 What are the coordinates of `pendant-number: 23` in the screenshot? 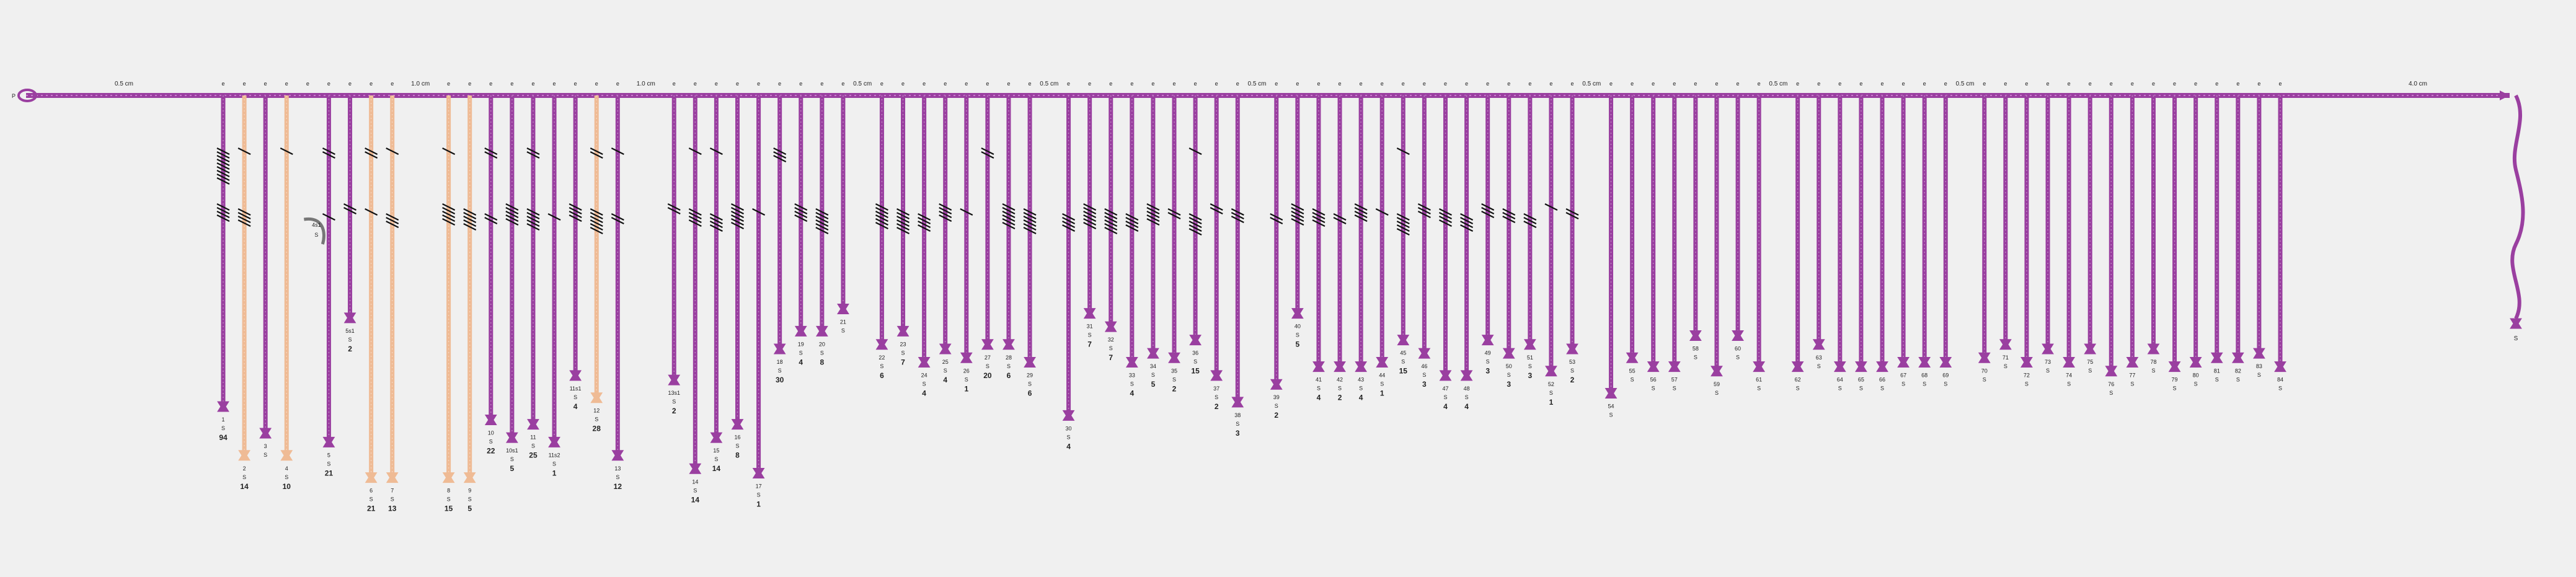 It's located at (903, 344).